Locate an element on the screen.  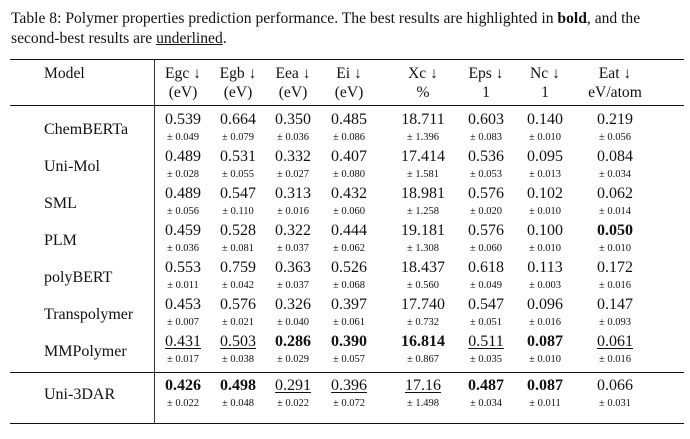
column-header-name: Eps ↓ is located at coordinates (486, 73).